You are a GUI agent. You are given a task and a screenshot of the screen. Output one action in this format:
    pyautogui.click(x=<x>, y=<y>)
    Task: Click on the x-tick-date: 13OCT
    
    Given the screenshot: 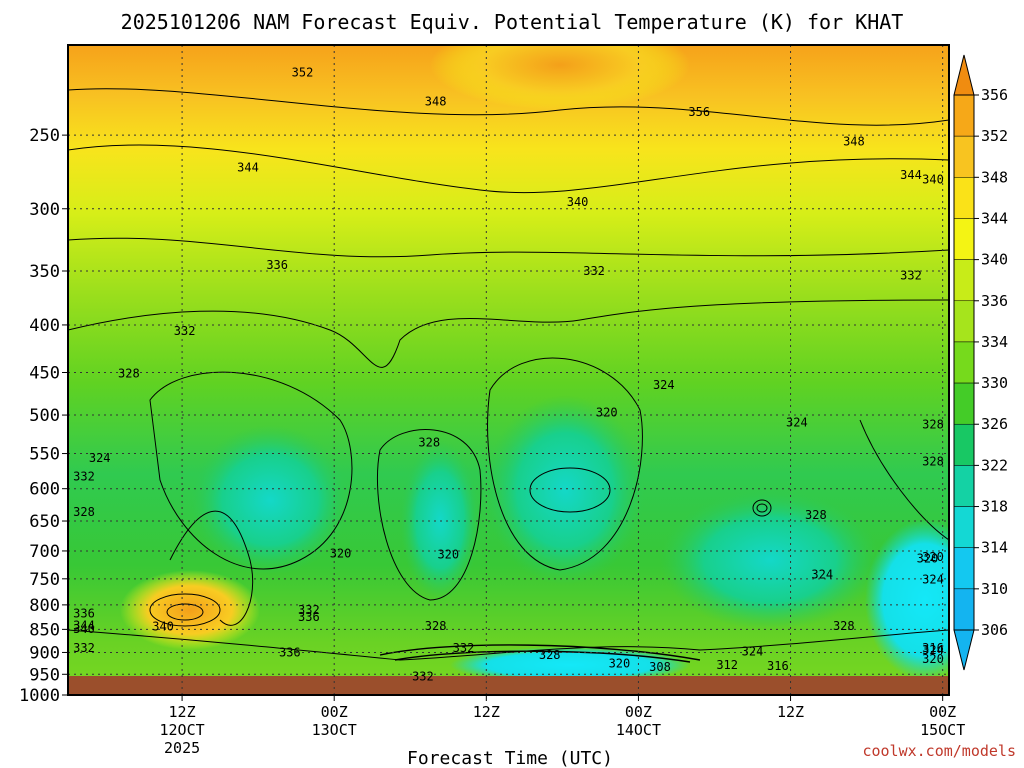 What is the action you would take?
    pyautogui.click(x=334, y=730)
    